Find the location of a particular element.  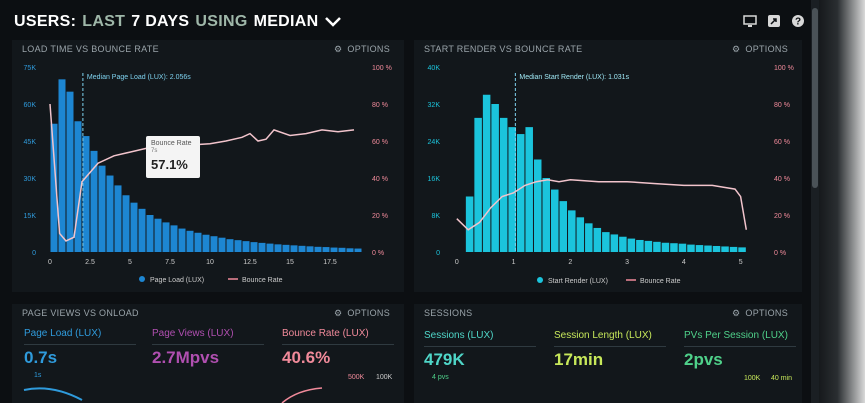

x-tick-label: 5 is located at coordinates (741, 262).